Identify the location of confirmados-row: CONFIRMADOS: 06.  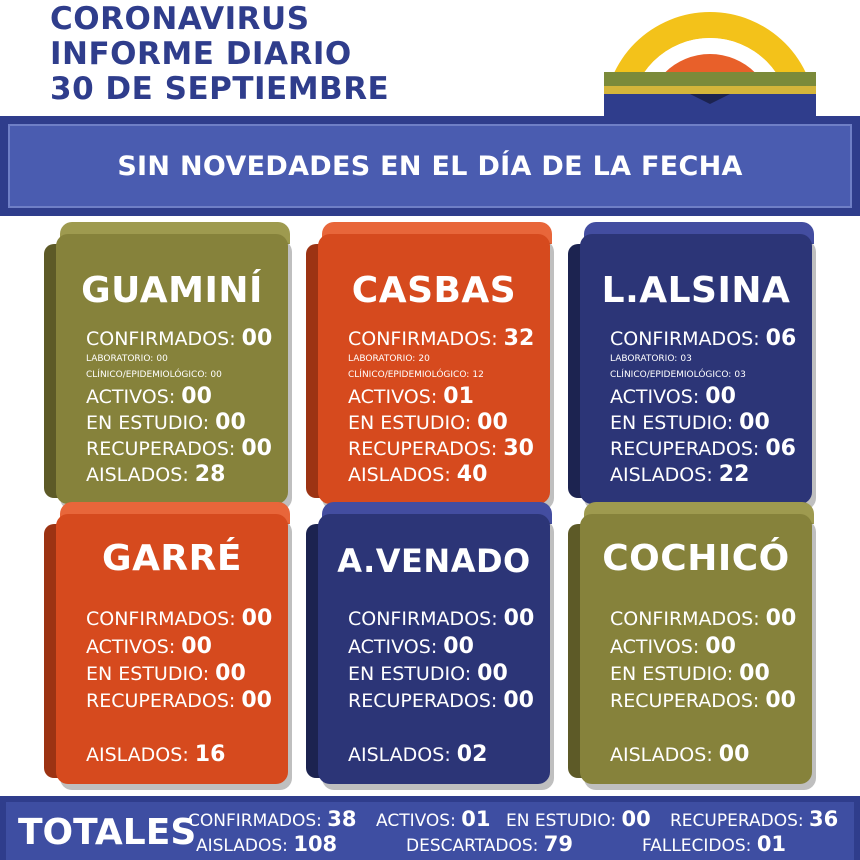
(703, 338).